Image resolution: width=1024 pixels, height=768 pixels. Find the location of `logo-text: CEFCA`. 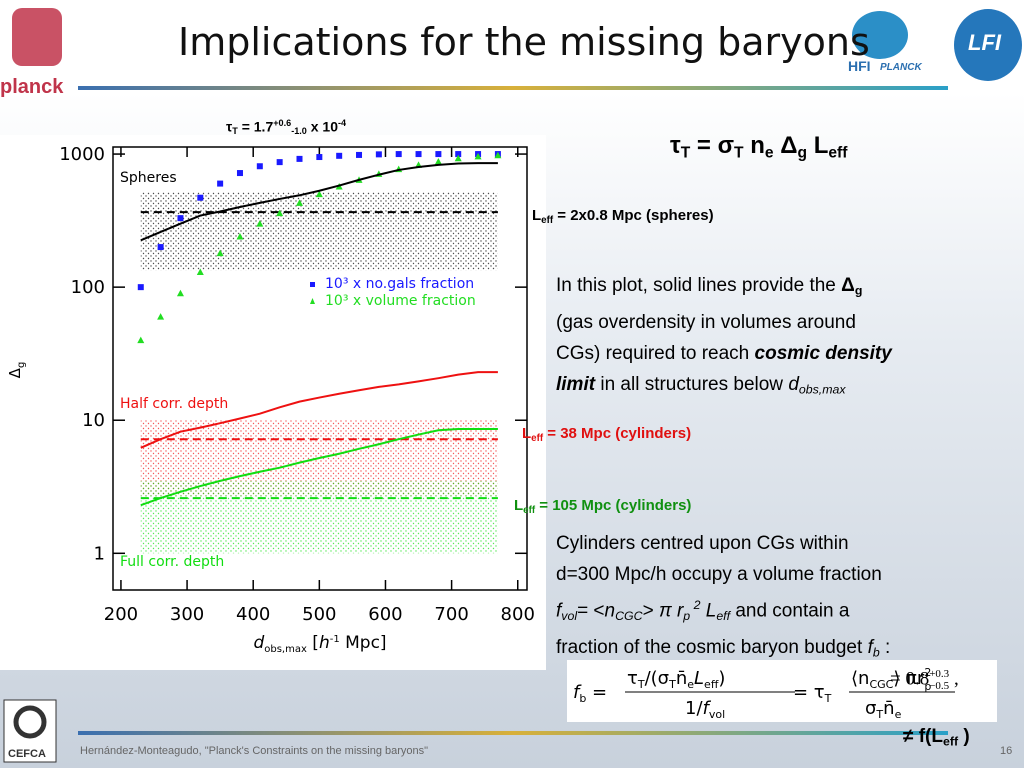

logo-text: CEFCA is located at coordinates (27, 754).